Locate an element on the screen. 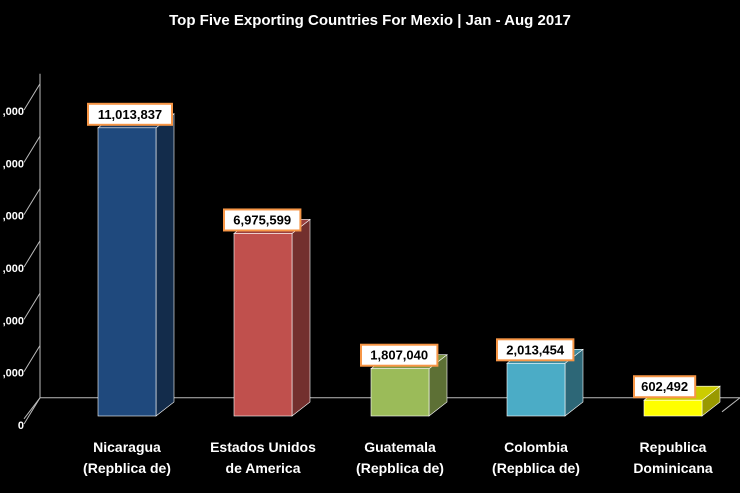 Image resolution: width=740 pixels, height=493 pixels. data-label: 602,492 is located at coordinates (664, 386).